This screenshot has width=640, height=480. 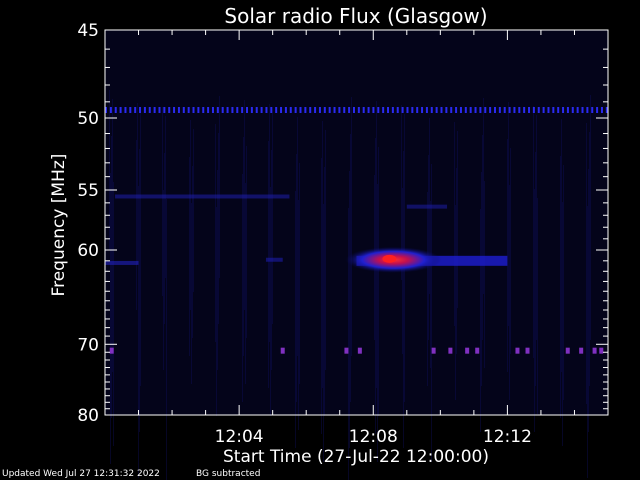 What do you see at coordinates (274, 259) in the screenshot?
I see `emission-band` at bounding box center [274, 259].